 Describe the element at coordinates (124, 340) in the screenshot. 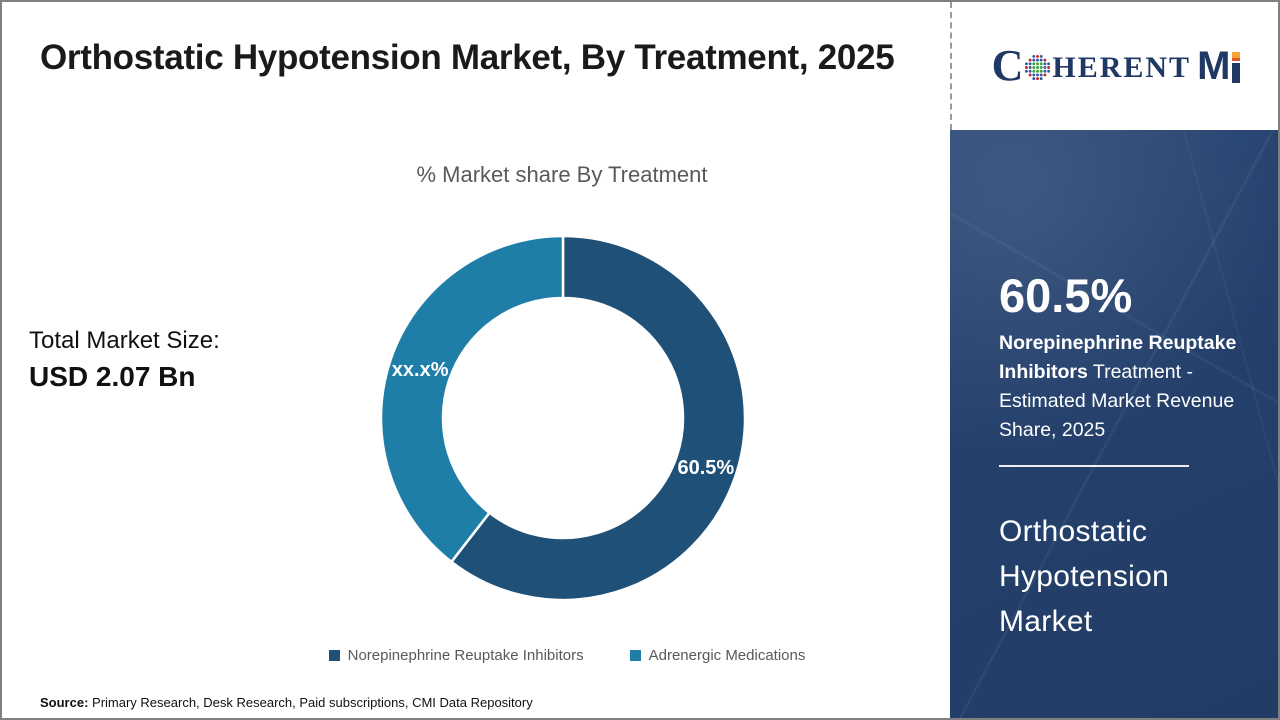

I see `total-market-label: Total Market Size:` at that location.